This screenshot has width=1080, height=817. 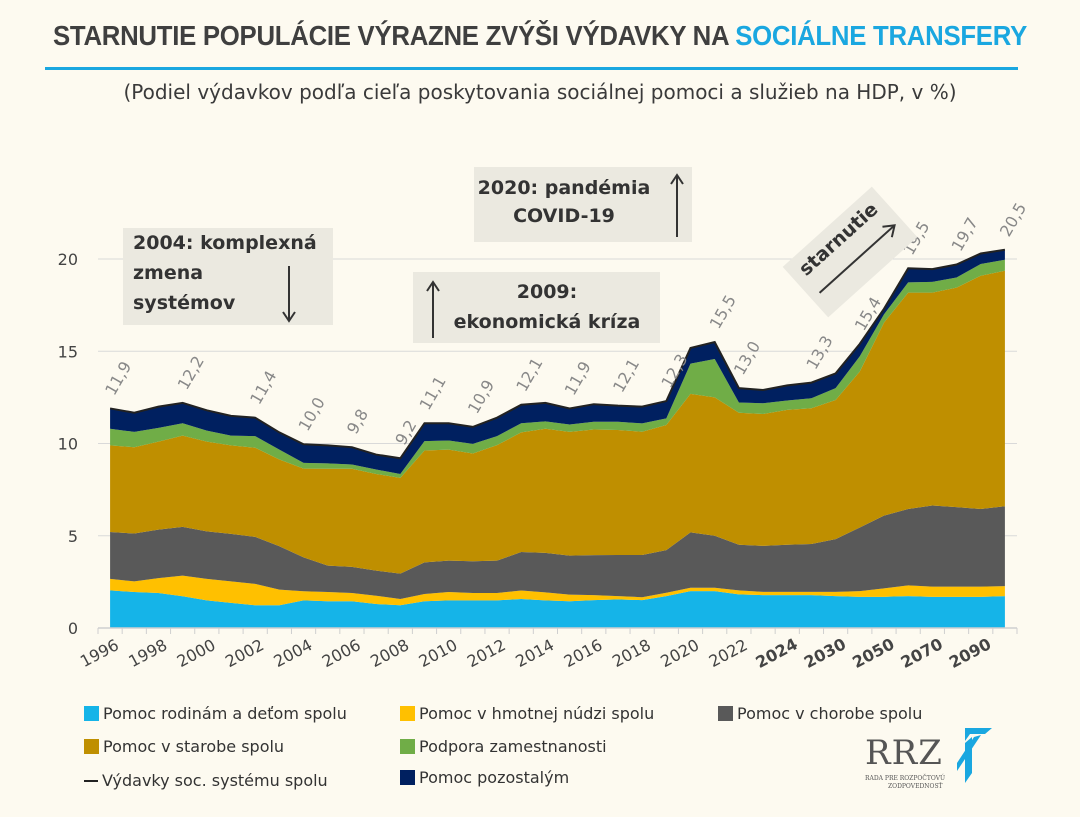 I want to click on annotation-text: systémov, so click(x=184, y=303).